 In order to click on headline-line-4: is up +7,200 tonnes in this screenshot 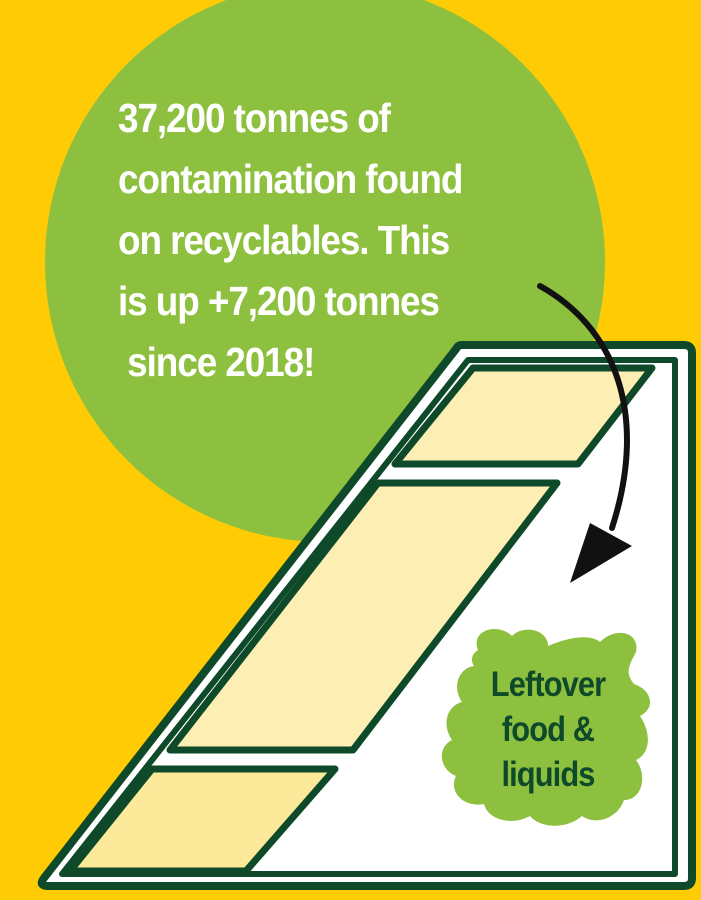, I will do `click(279, 301)`.